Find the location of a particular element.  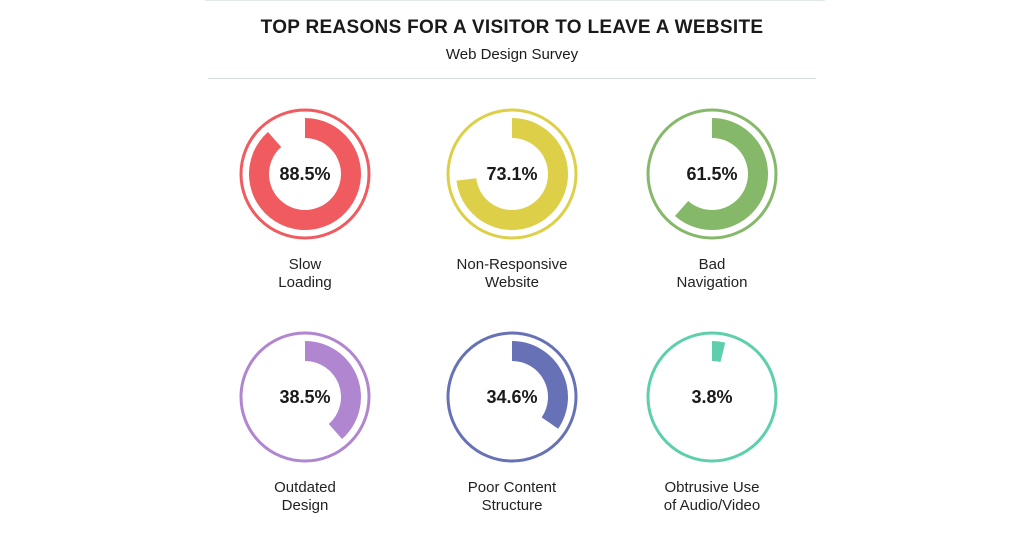

category-label: Loading is located at coordinates (304, 282).